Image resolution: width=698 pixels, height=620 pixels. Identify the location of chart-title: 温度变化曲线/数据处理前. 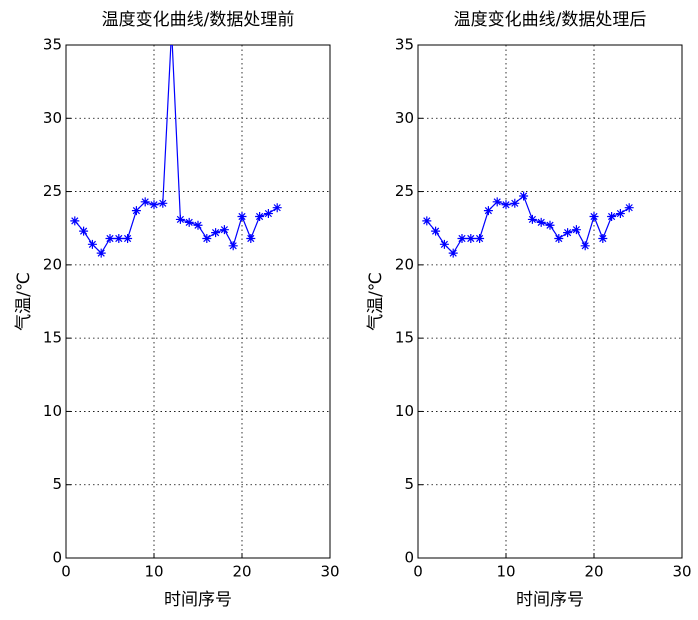
(198, 20).